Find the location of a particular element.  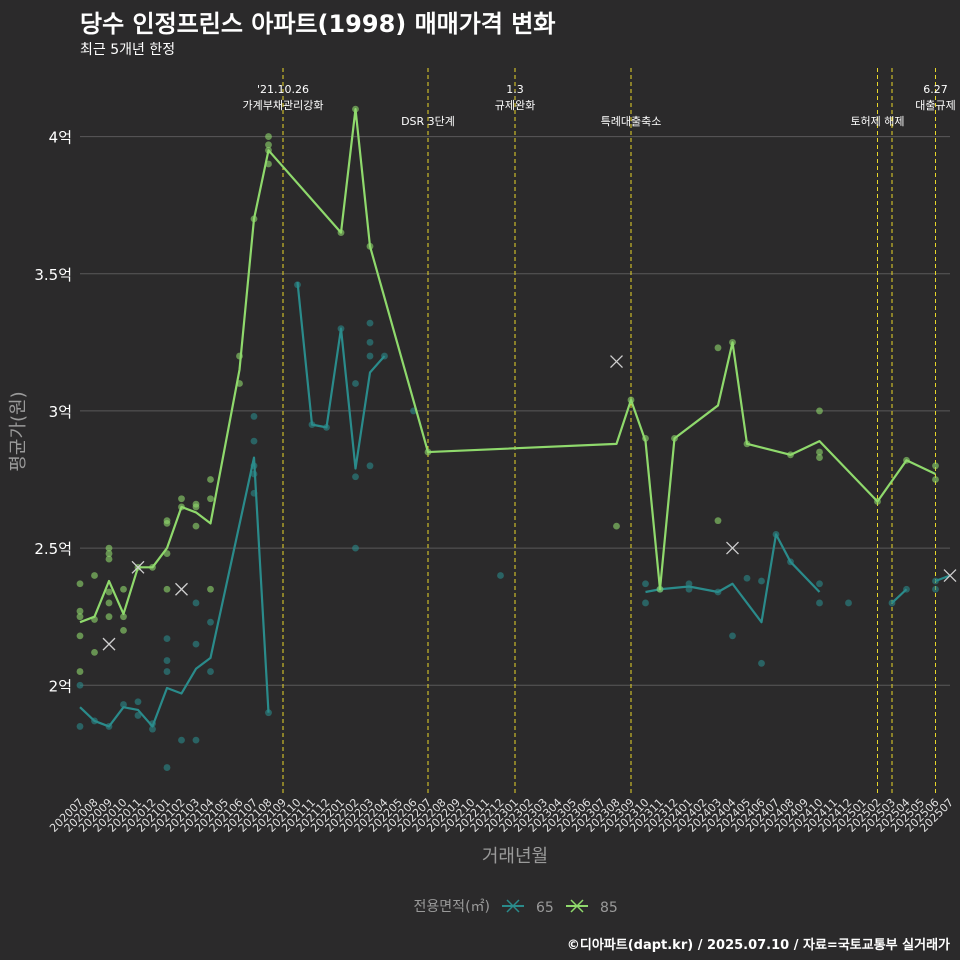

event-label: 대출규제 is located at coordinates (935, 105).